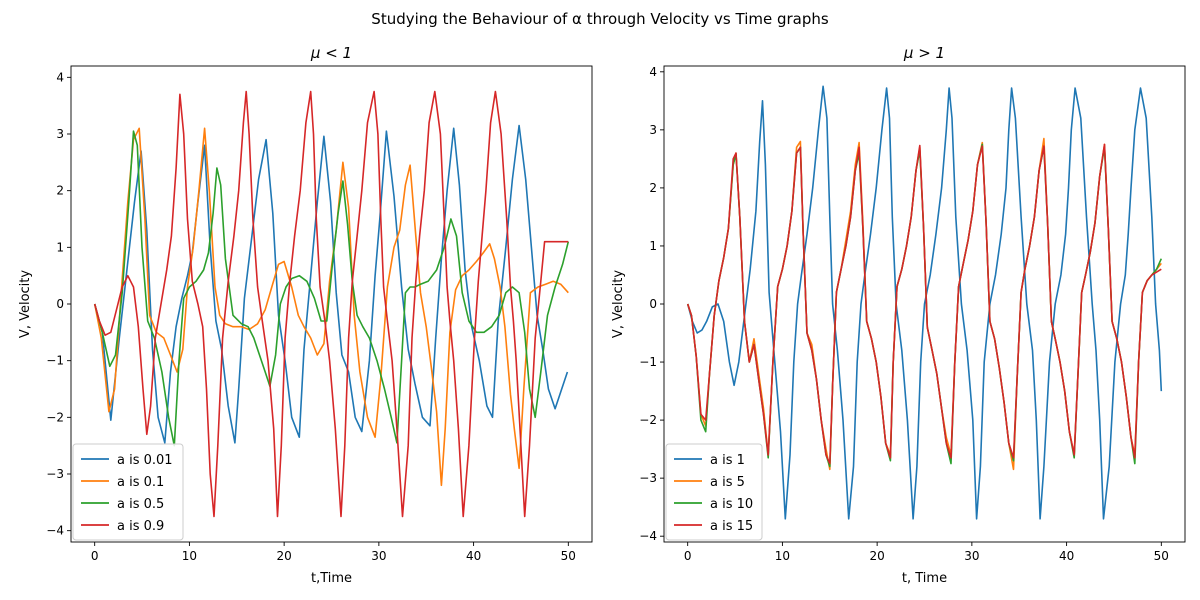  Describe the element at coordinates (60, 247) in the screenshot. I see `left-y-tick-label: 1` at that location.